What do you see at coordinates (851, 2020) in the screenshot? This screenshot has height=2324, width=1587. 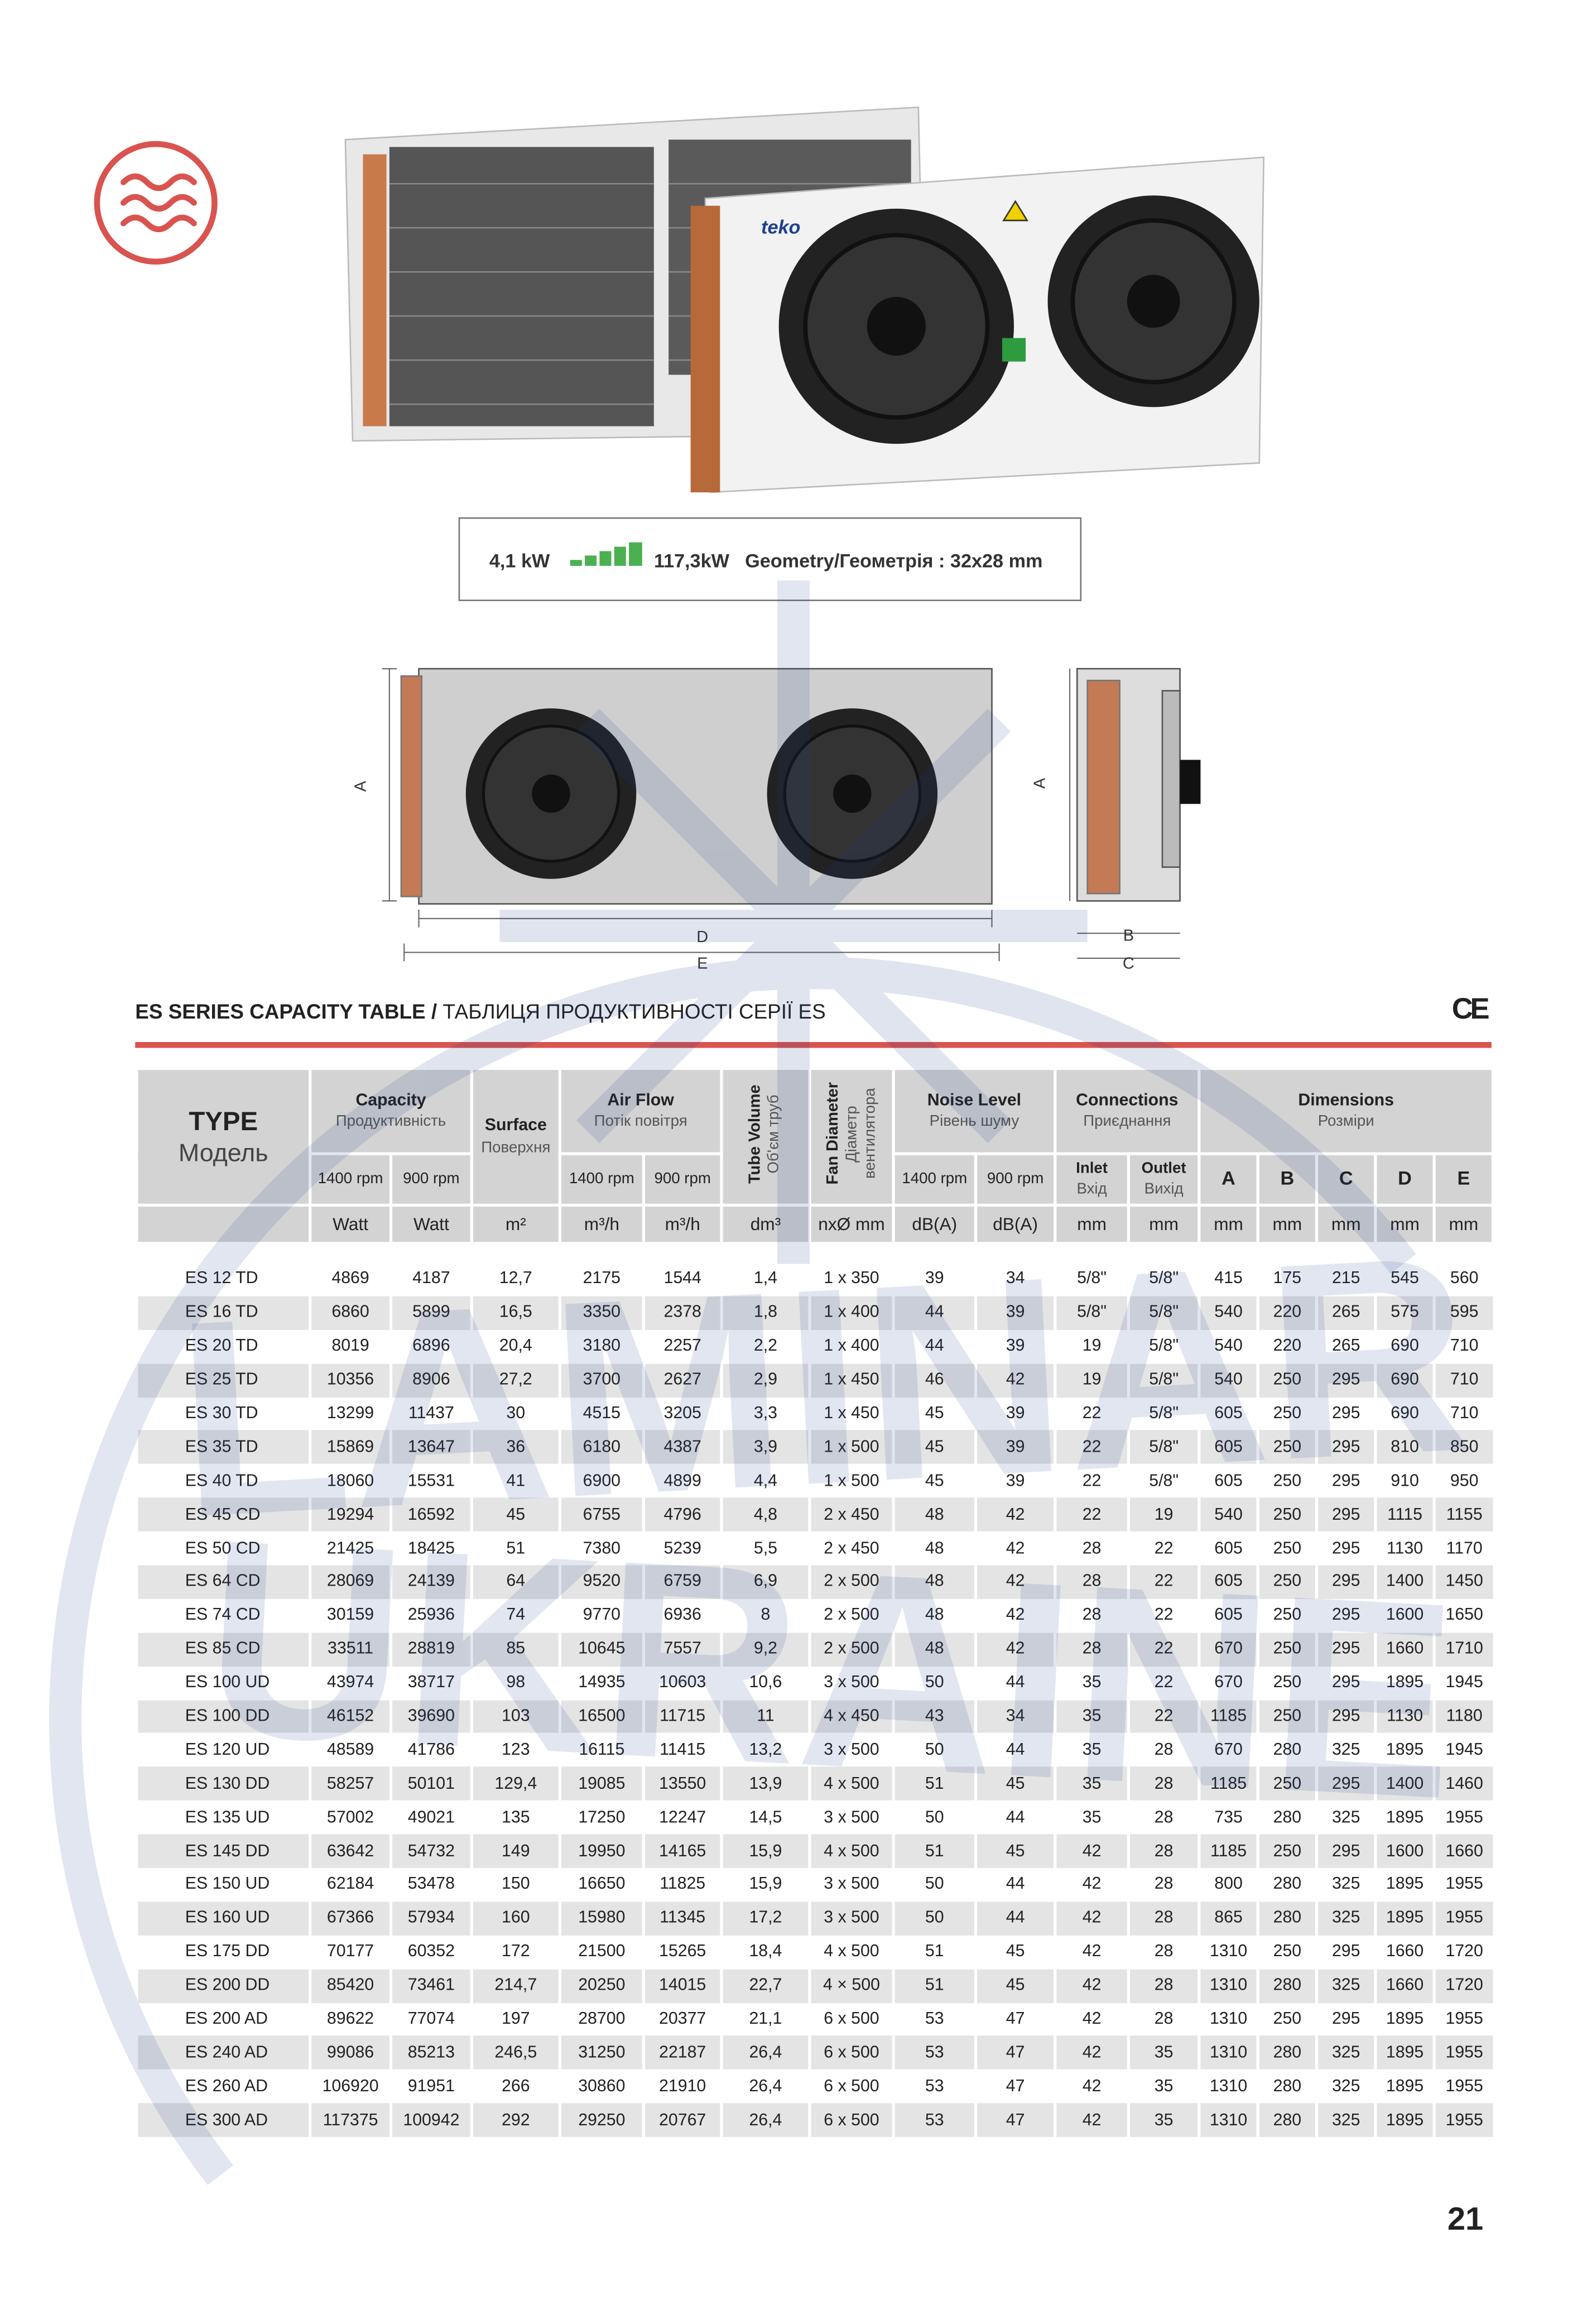 I see `cell: 6 x 500` at bounding box center [851, 2020].